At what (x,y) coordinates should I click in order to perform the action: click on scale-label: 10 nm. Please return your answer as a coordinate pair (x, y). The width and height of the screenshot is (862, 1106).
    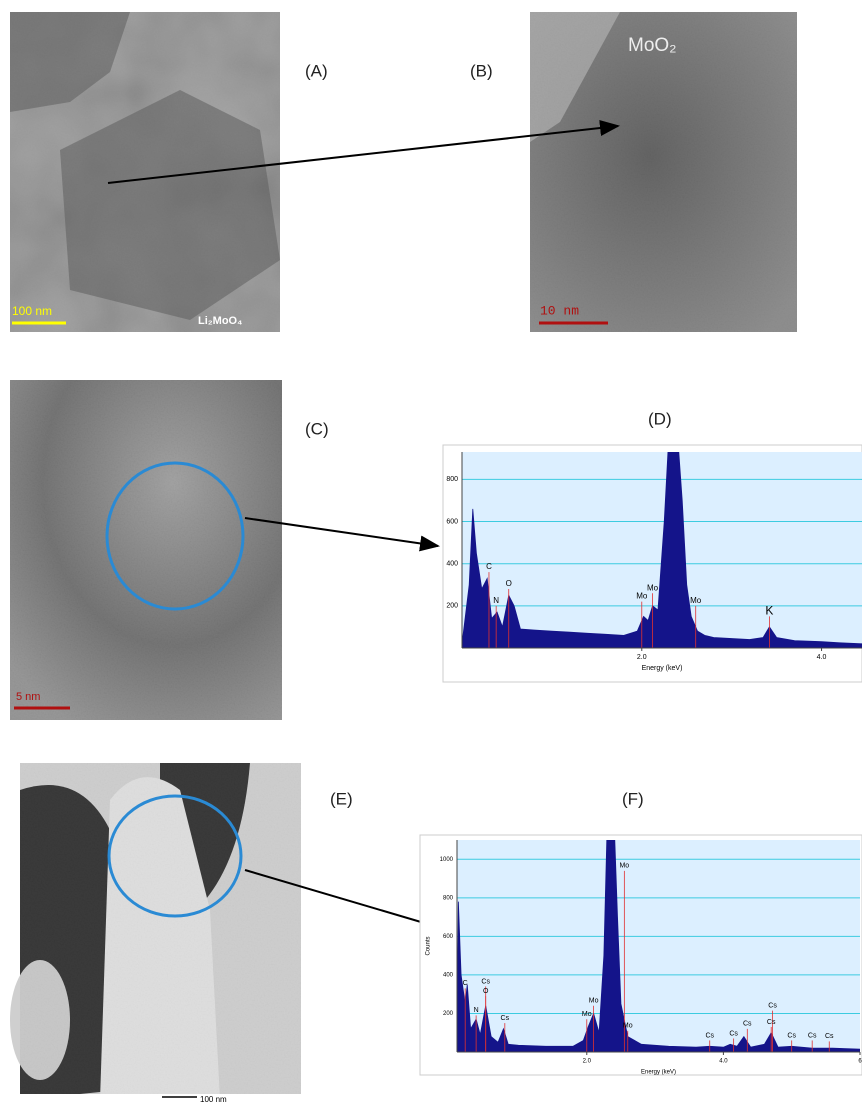
    Looking at the image, I should click on (559, 310).